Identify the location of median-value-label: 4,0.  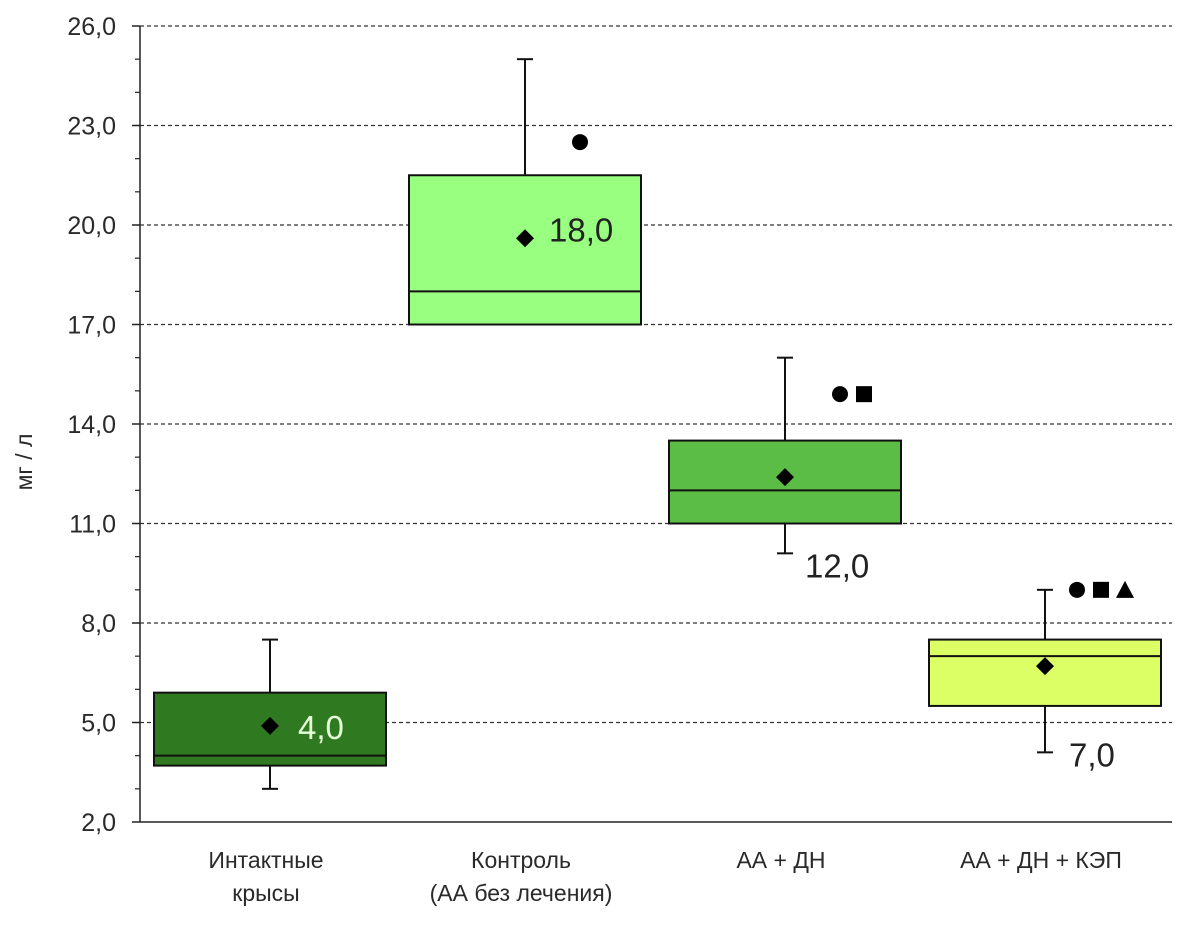
(321, 727).